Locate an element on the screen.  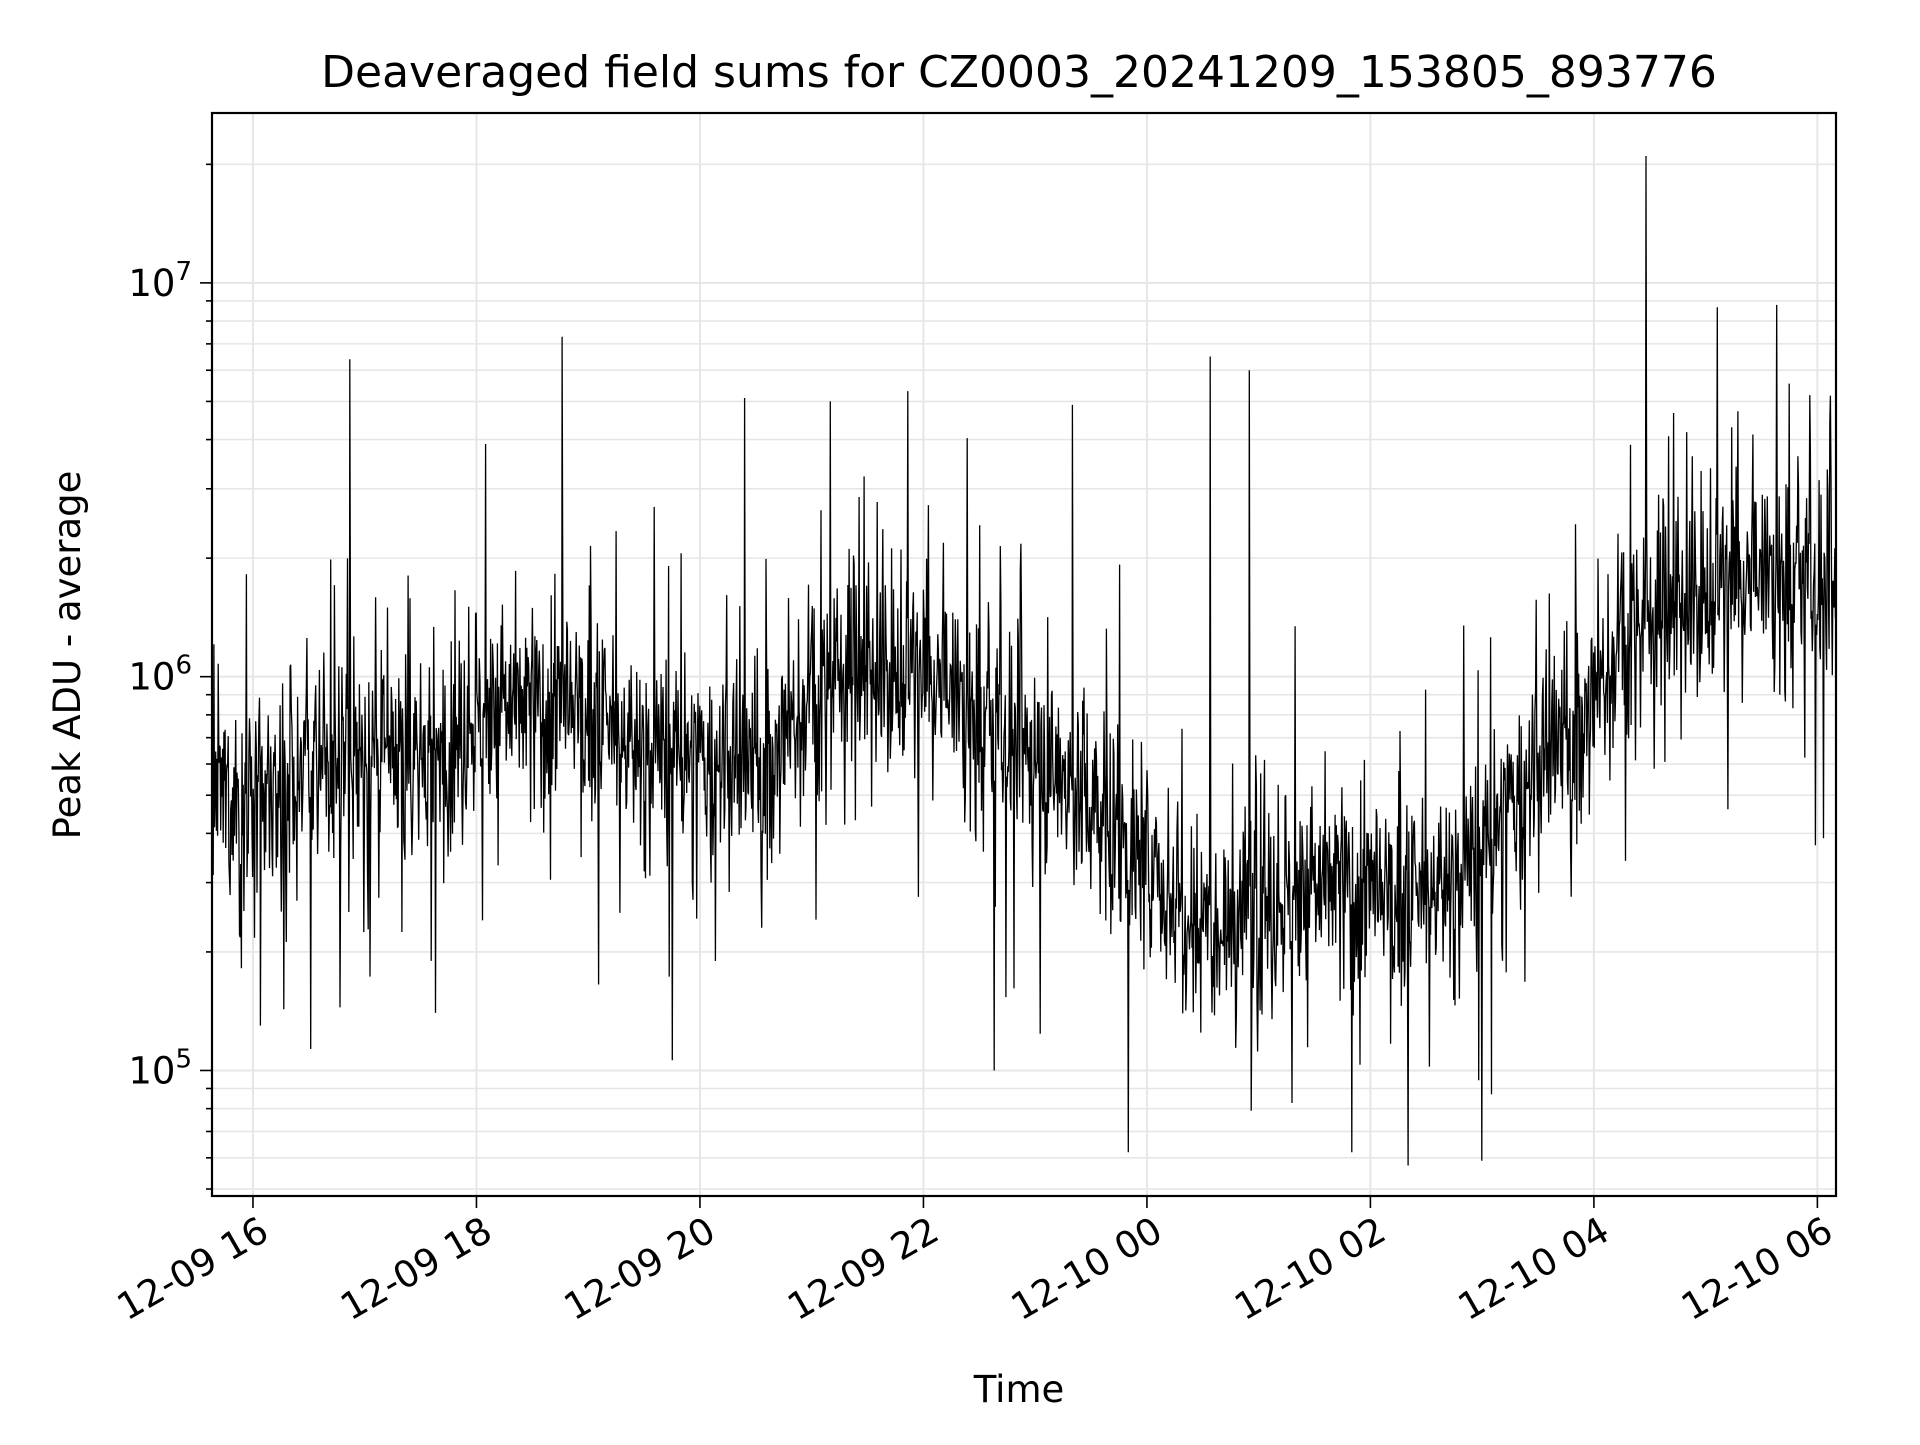
x-axis-label: Time is located at coordinates (1019, 1389).